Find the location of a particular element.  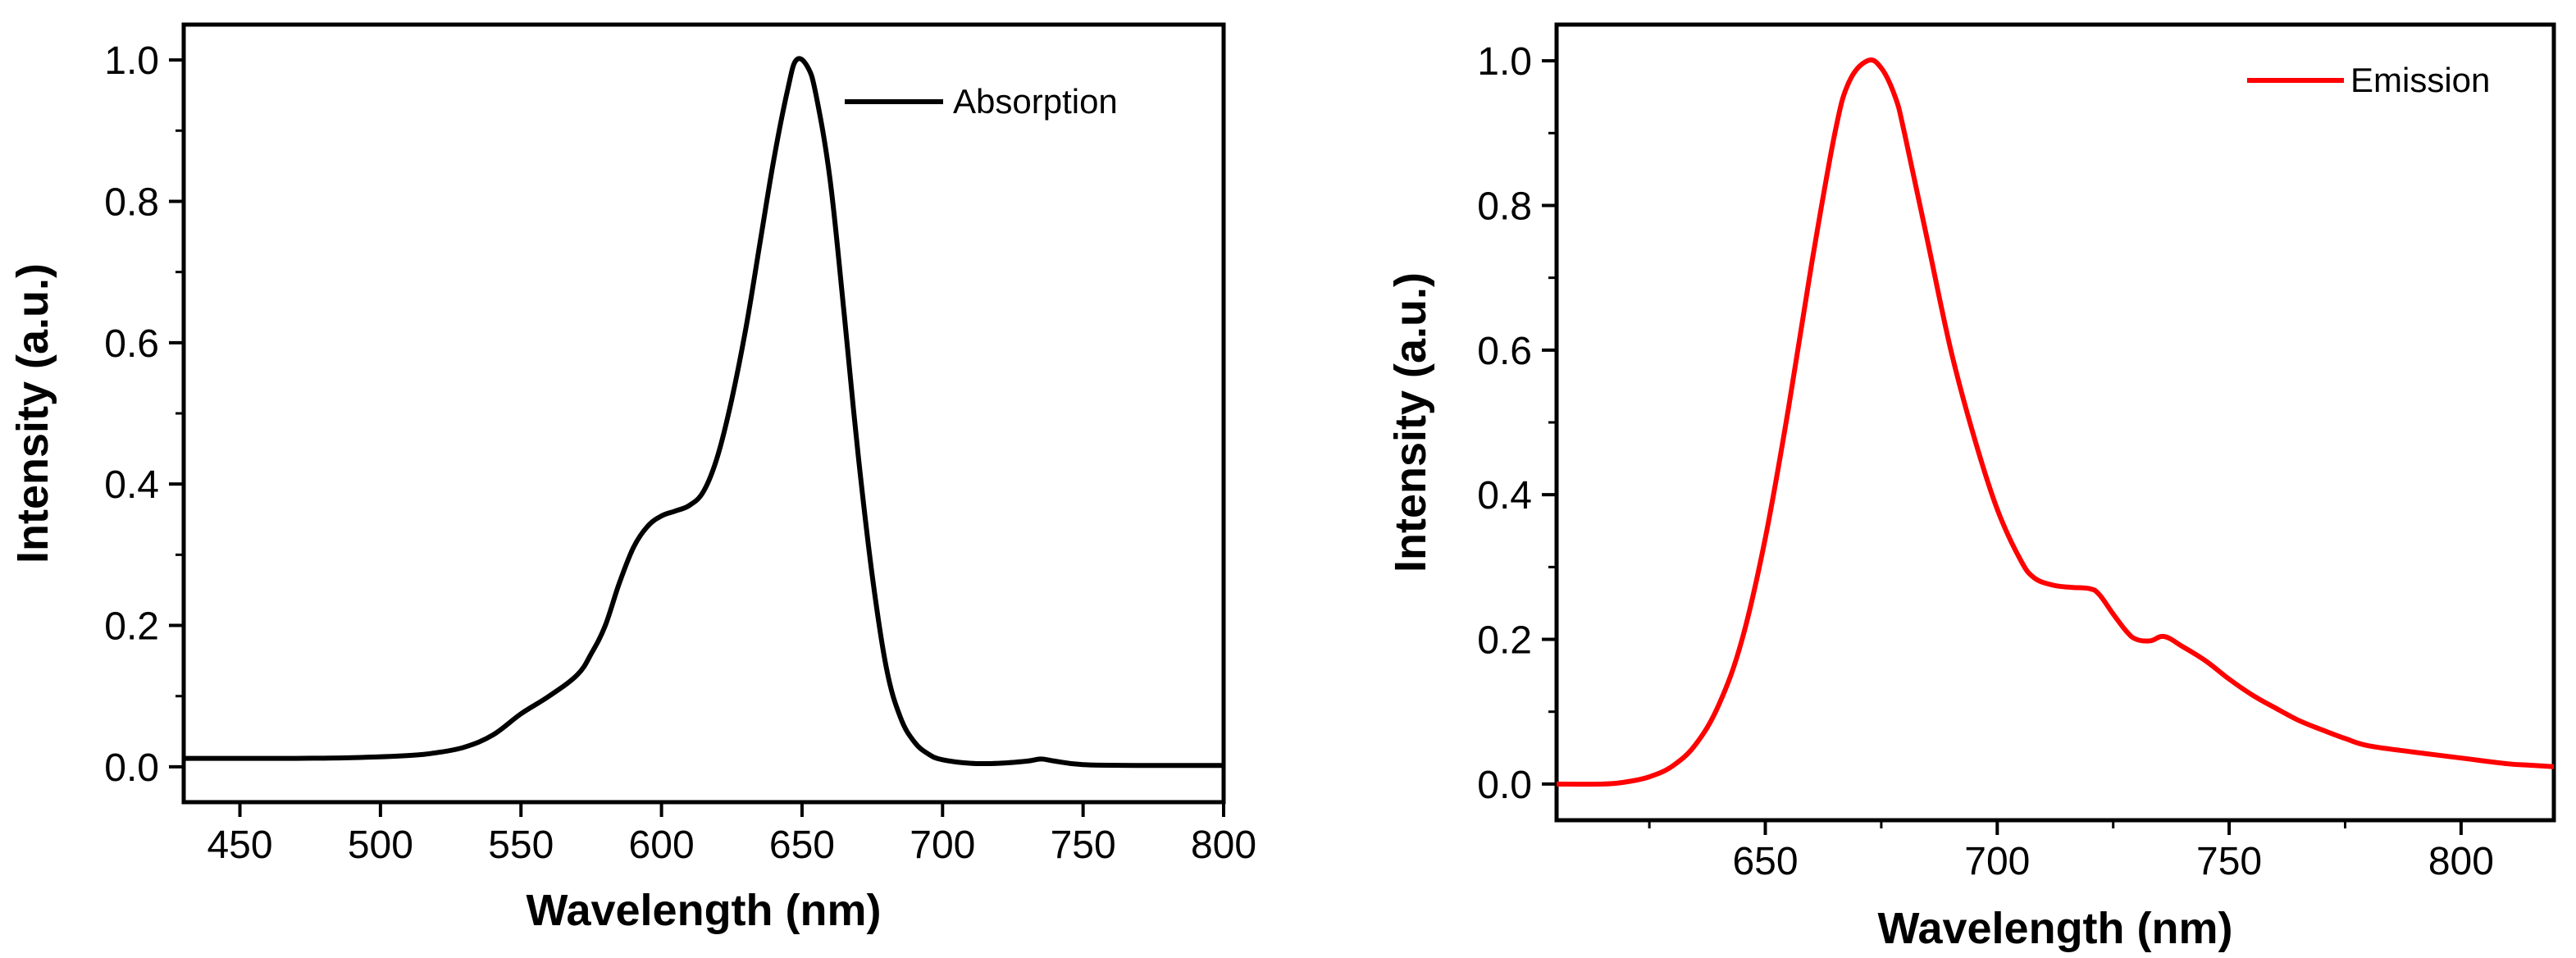

x-tick-label: 450 is located at coordinates (239, 845).